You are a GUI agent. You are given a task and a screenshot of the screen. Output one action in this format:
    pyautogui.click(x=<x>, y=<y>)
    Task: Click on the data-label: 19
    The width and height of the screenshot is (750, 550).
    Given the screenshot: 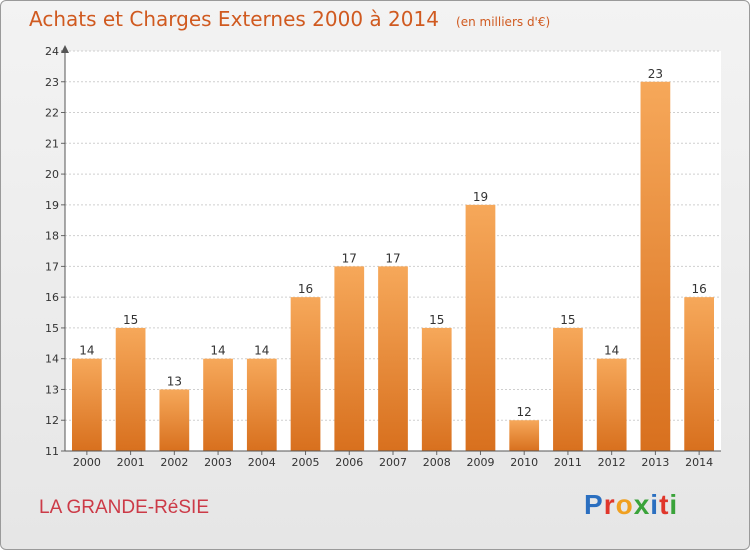 What is the action you would take?
    pyautogui.click(x=480, y=197)
    